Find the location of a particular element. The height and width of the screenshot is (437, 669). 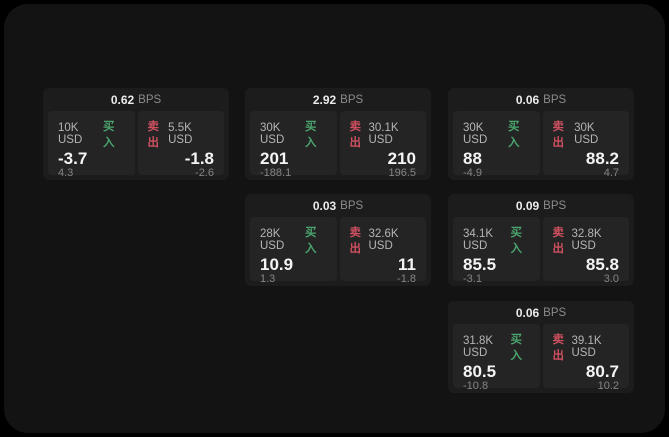

sell-price: 11 is located at coordinates (407, 264).